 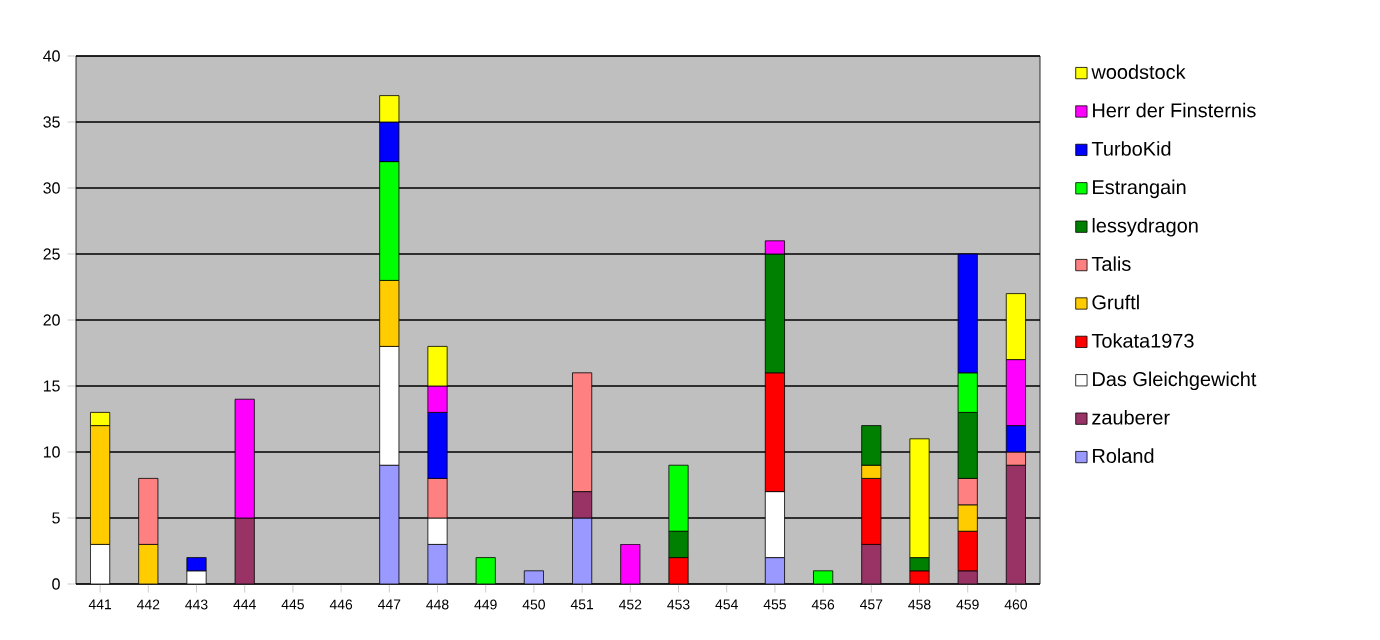 I want to click on legend-label: Gruftl, so click(x=1115, y=302).